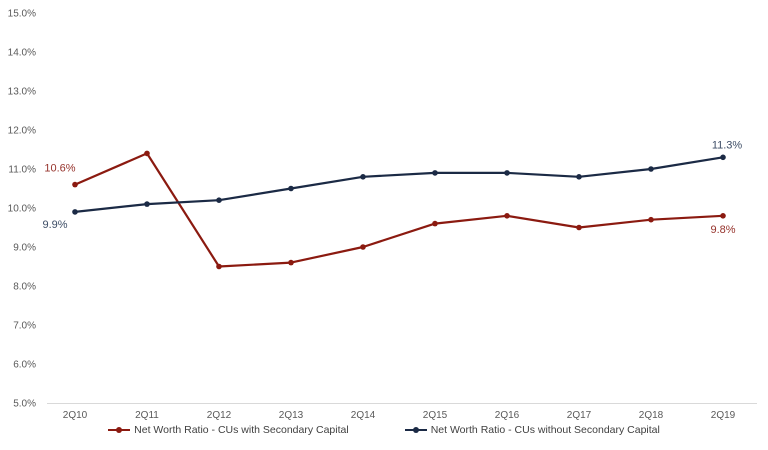 The width and height of the screenshot is (768, 450). I want to click on svg-text: 2Q13, so click(291, 415).